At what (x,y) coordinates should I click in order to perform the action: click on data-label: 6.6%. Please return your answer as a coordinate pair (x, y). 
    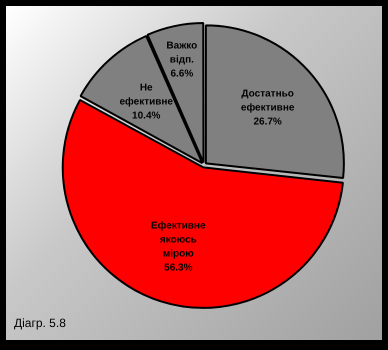
    Looking at the image, I should click on (182, 74).